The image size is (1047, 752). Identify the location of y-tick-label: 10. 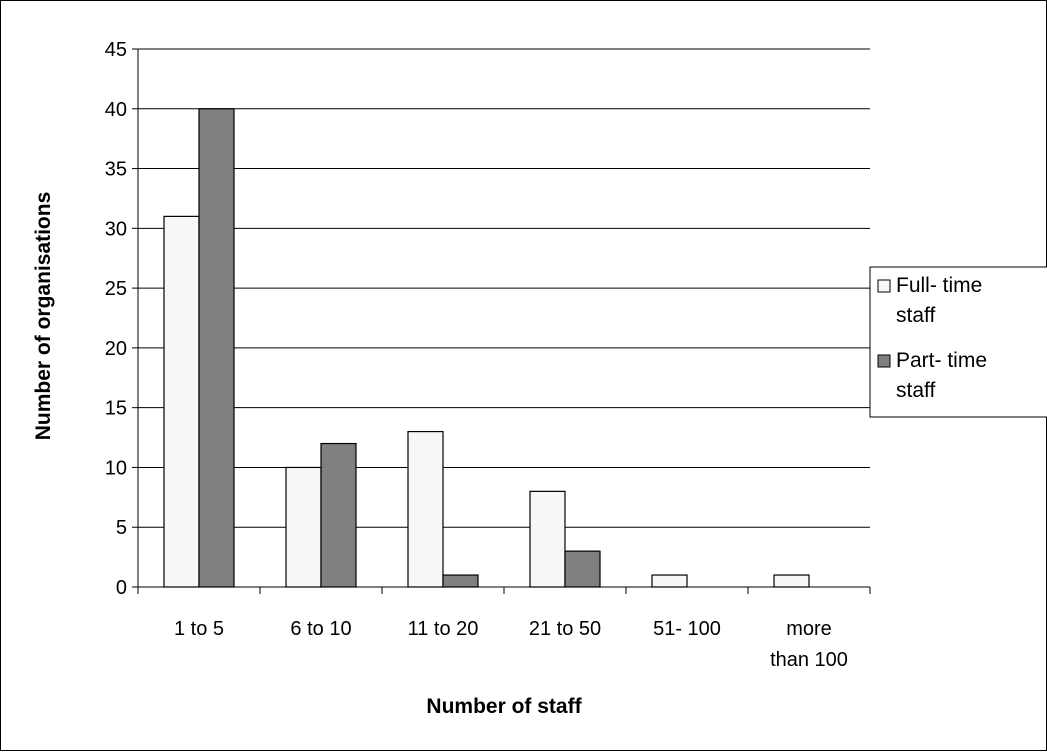
(116, 468).